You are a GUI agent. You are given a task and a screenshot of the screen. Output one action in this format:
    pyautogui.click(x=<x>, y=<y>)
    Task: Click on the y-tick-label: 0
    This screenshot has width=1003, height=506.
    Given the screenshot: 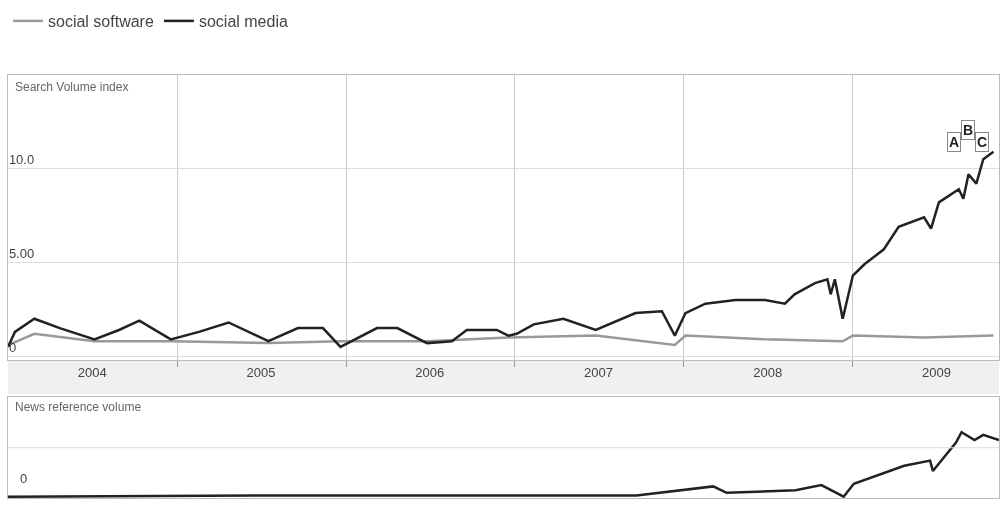 What is the action you would take?
    pyautogui.click(x=12, y=347)
    